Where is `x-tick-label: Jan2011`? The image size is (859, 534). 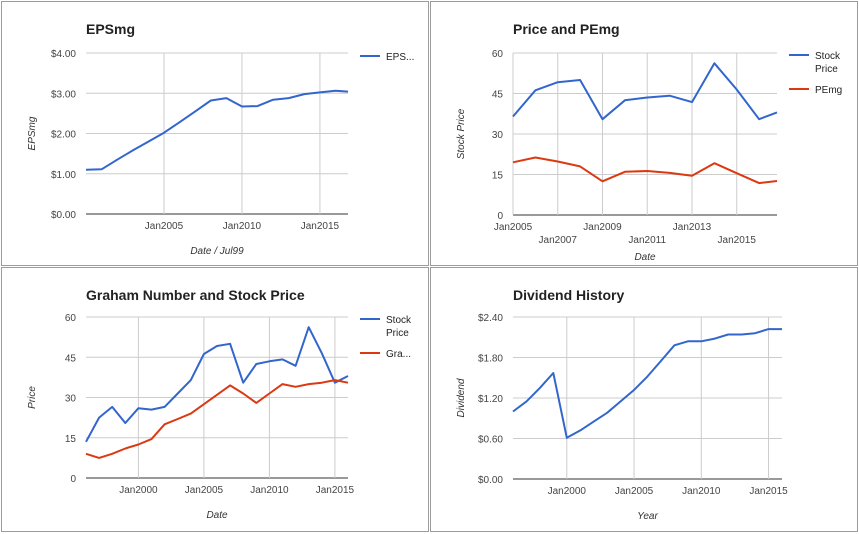 x-tick-label: Jan2011 is located at coordinates (647, 240).